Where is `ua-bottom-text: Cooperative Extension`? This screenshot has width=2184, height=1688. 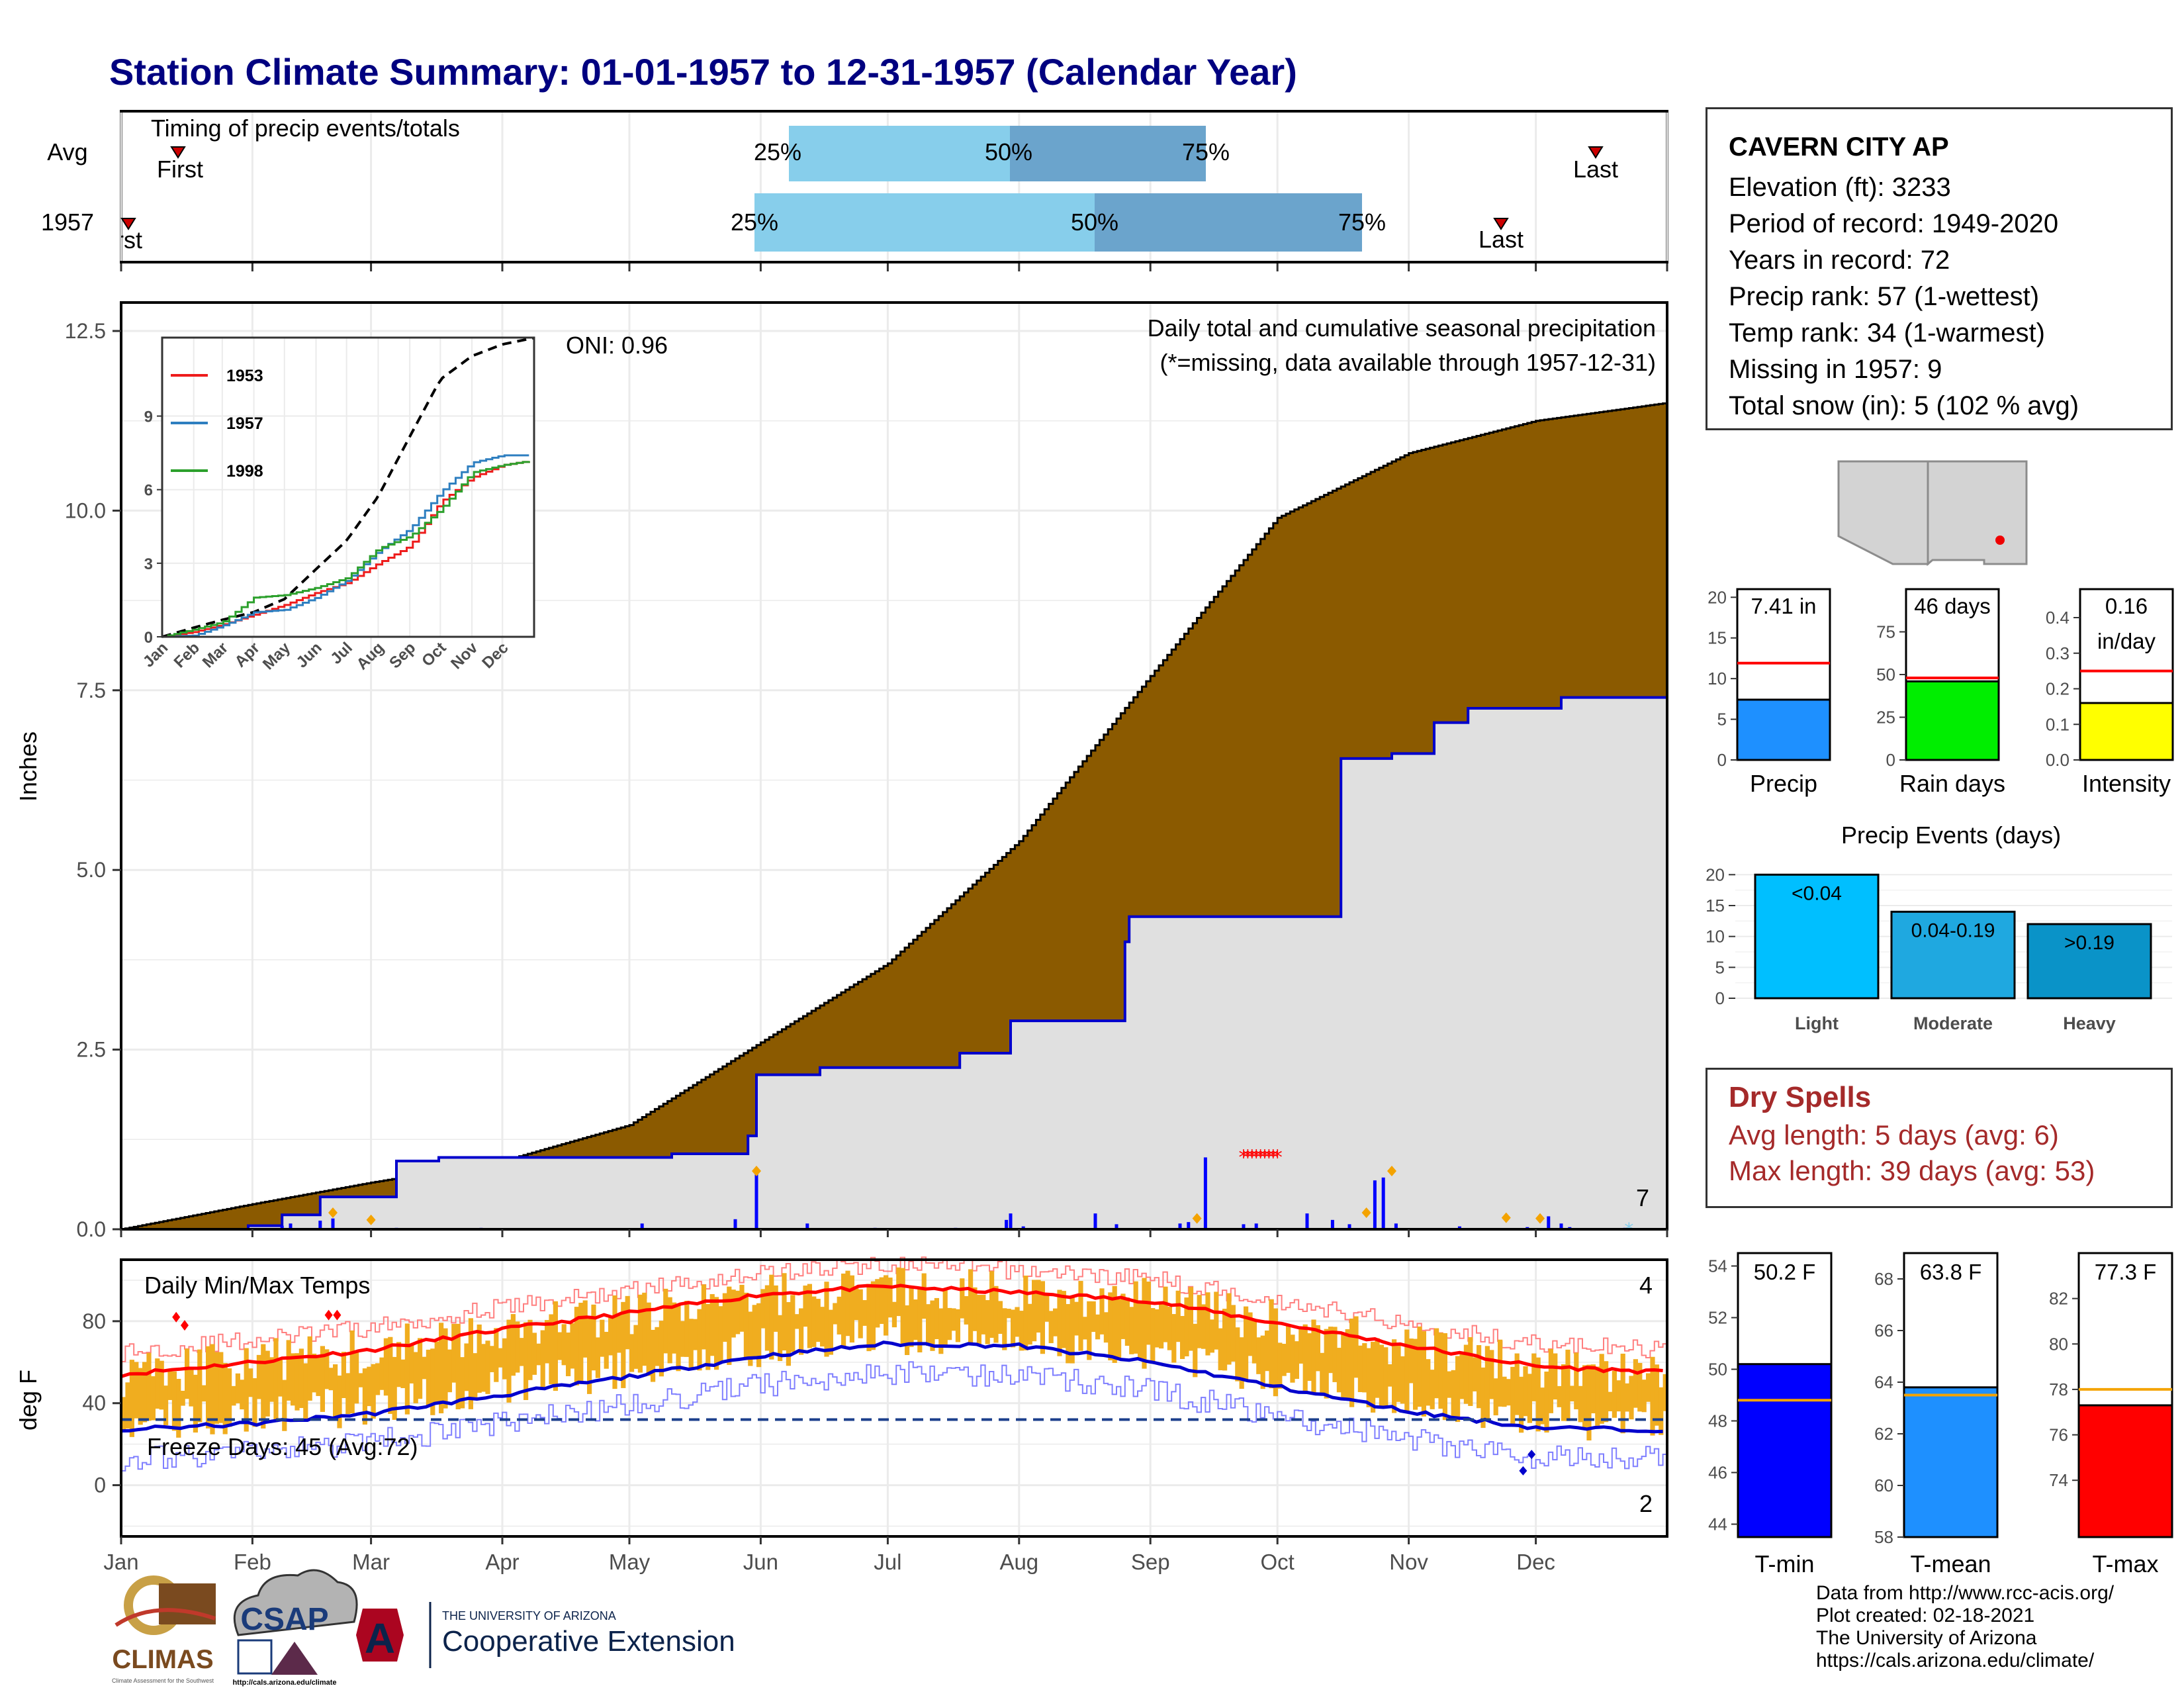 ua-bottom-text: Cooperative Extension is located at coordinates (588, 1641).